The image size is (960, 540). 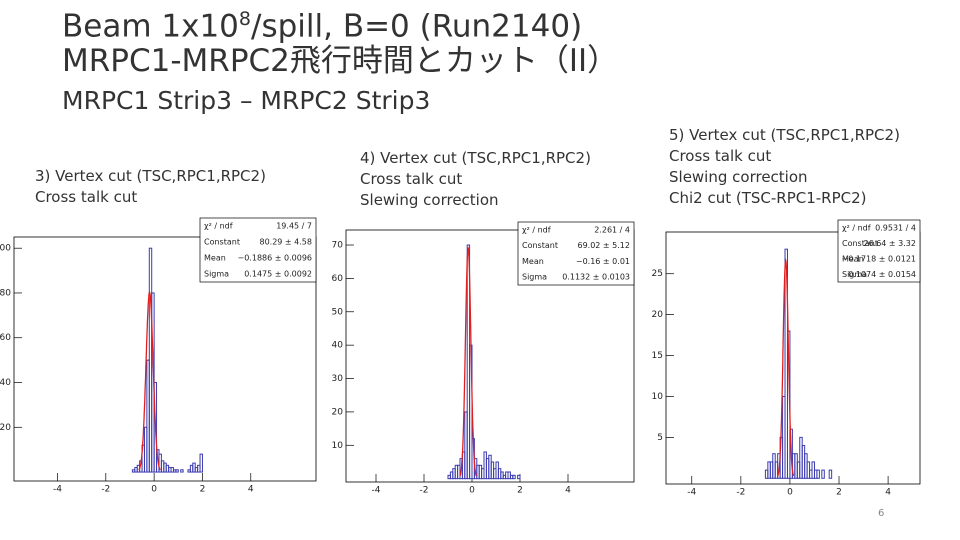 I want to click on stats-value: 0.1074 ± 0.0154, so click(x=882, y=274).